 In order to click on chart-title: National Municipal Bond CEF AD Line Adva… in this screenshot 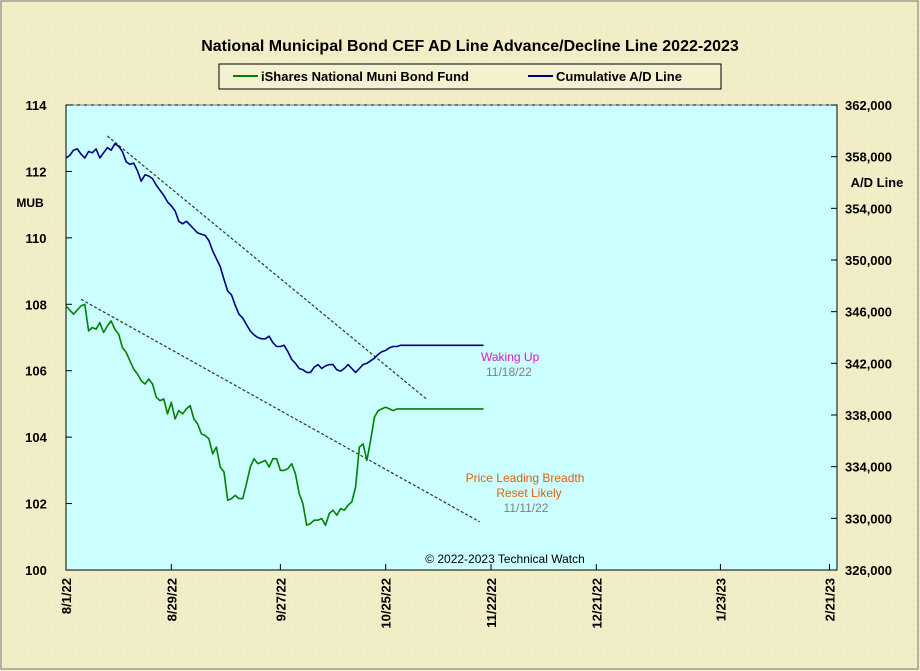, I will do `click(470, 46)`.